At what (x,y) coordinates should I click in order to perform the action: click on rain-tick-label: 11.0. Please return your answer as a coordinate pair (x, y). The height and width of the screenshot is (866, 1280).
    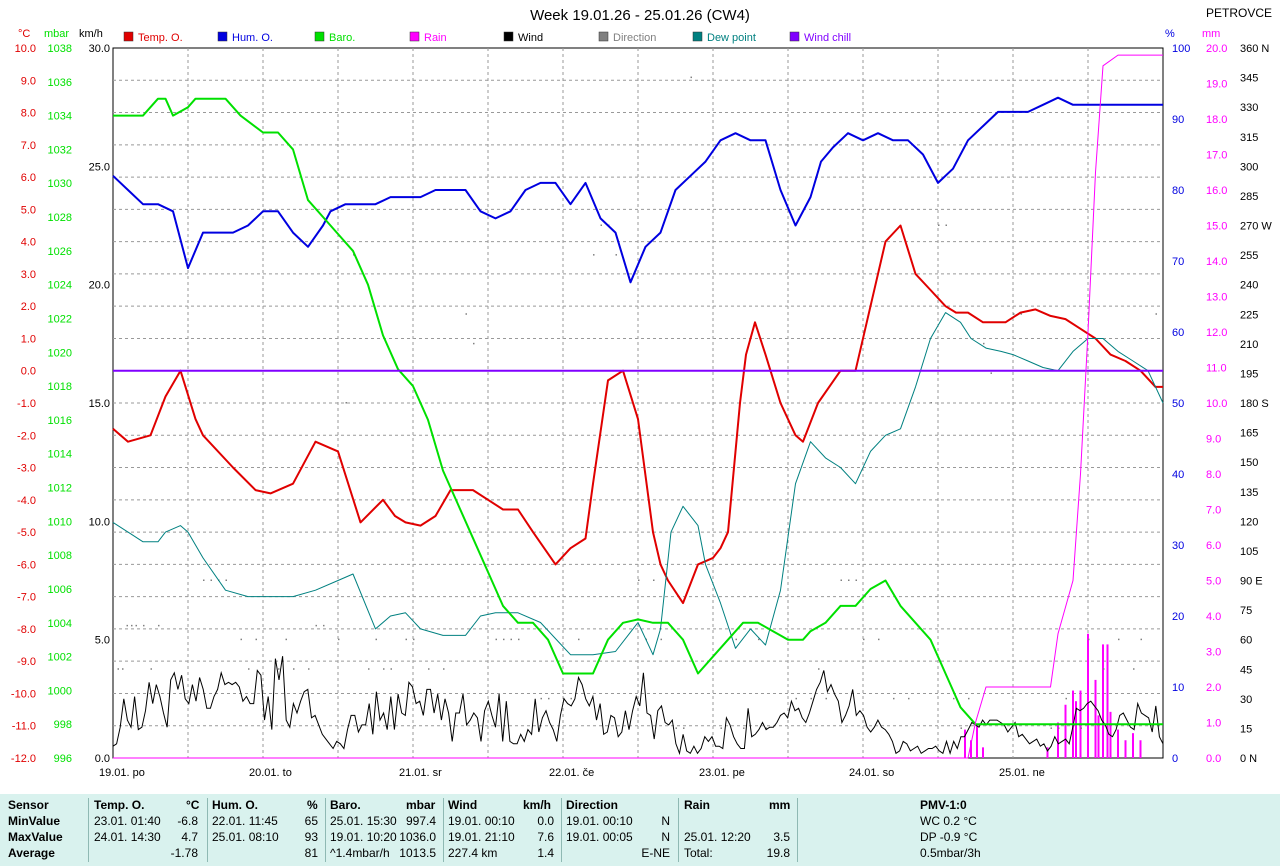
    Looking at the image, I should click on (1216, 369).